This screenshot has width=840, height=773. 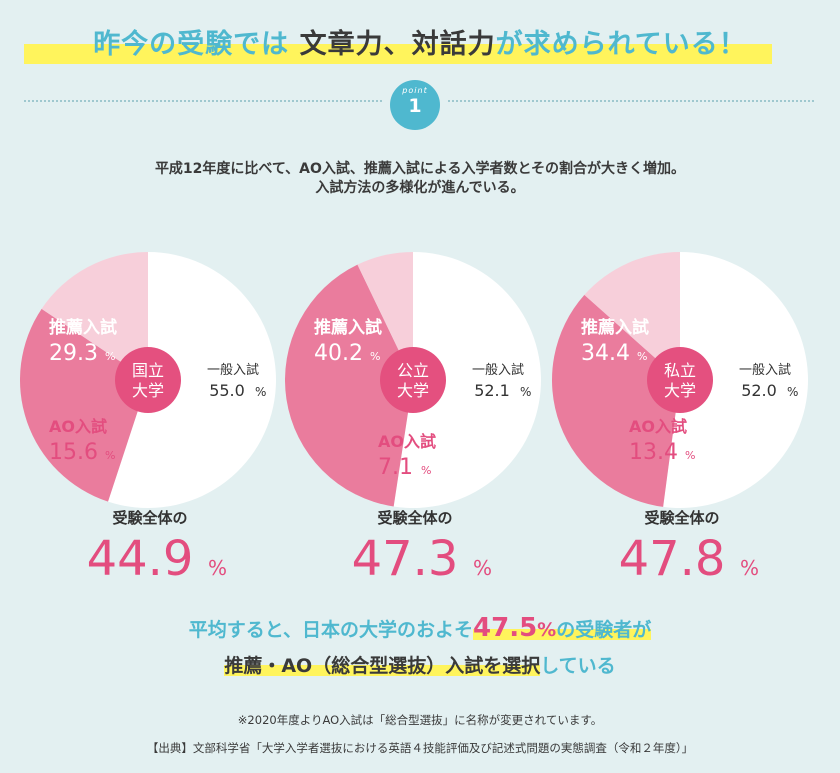 What do you see at coordinates (227, 390) in the screenshot?
I see `pie-1-value-general: 55.0` at bounding box center [227, 390].